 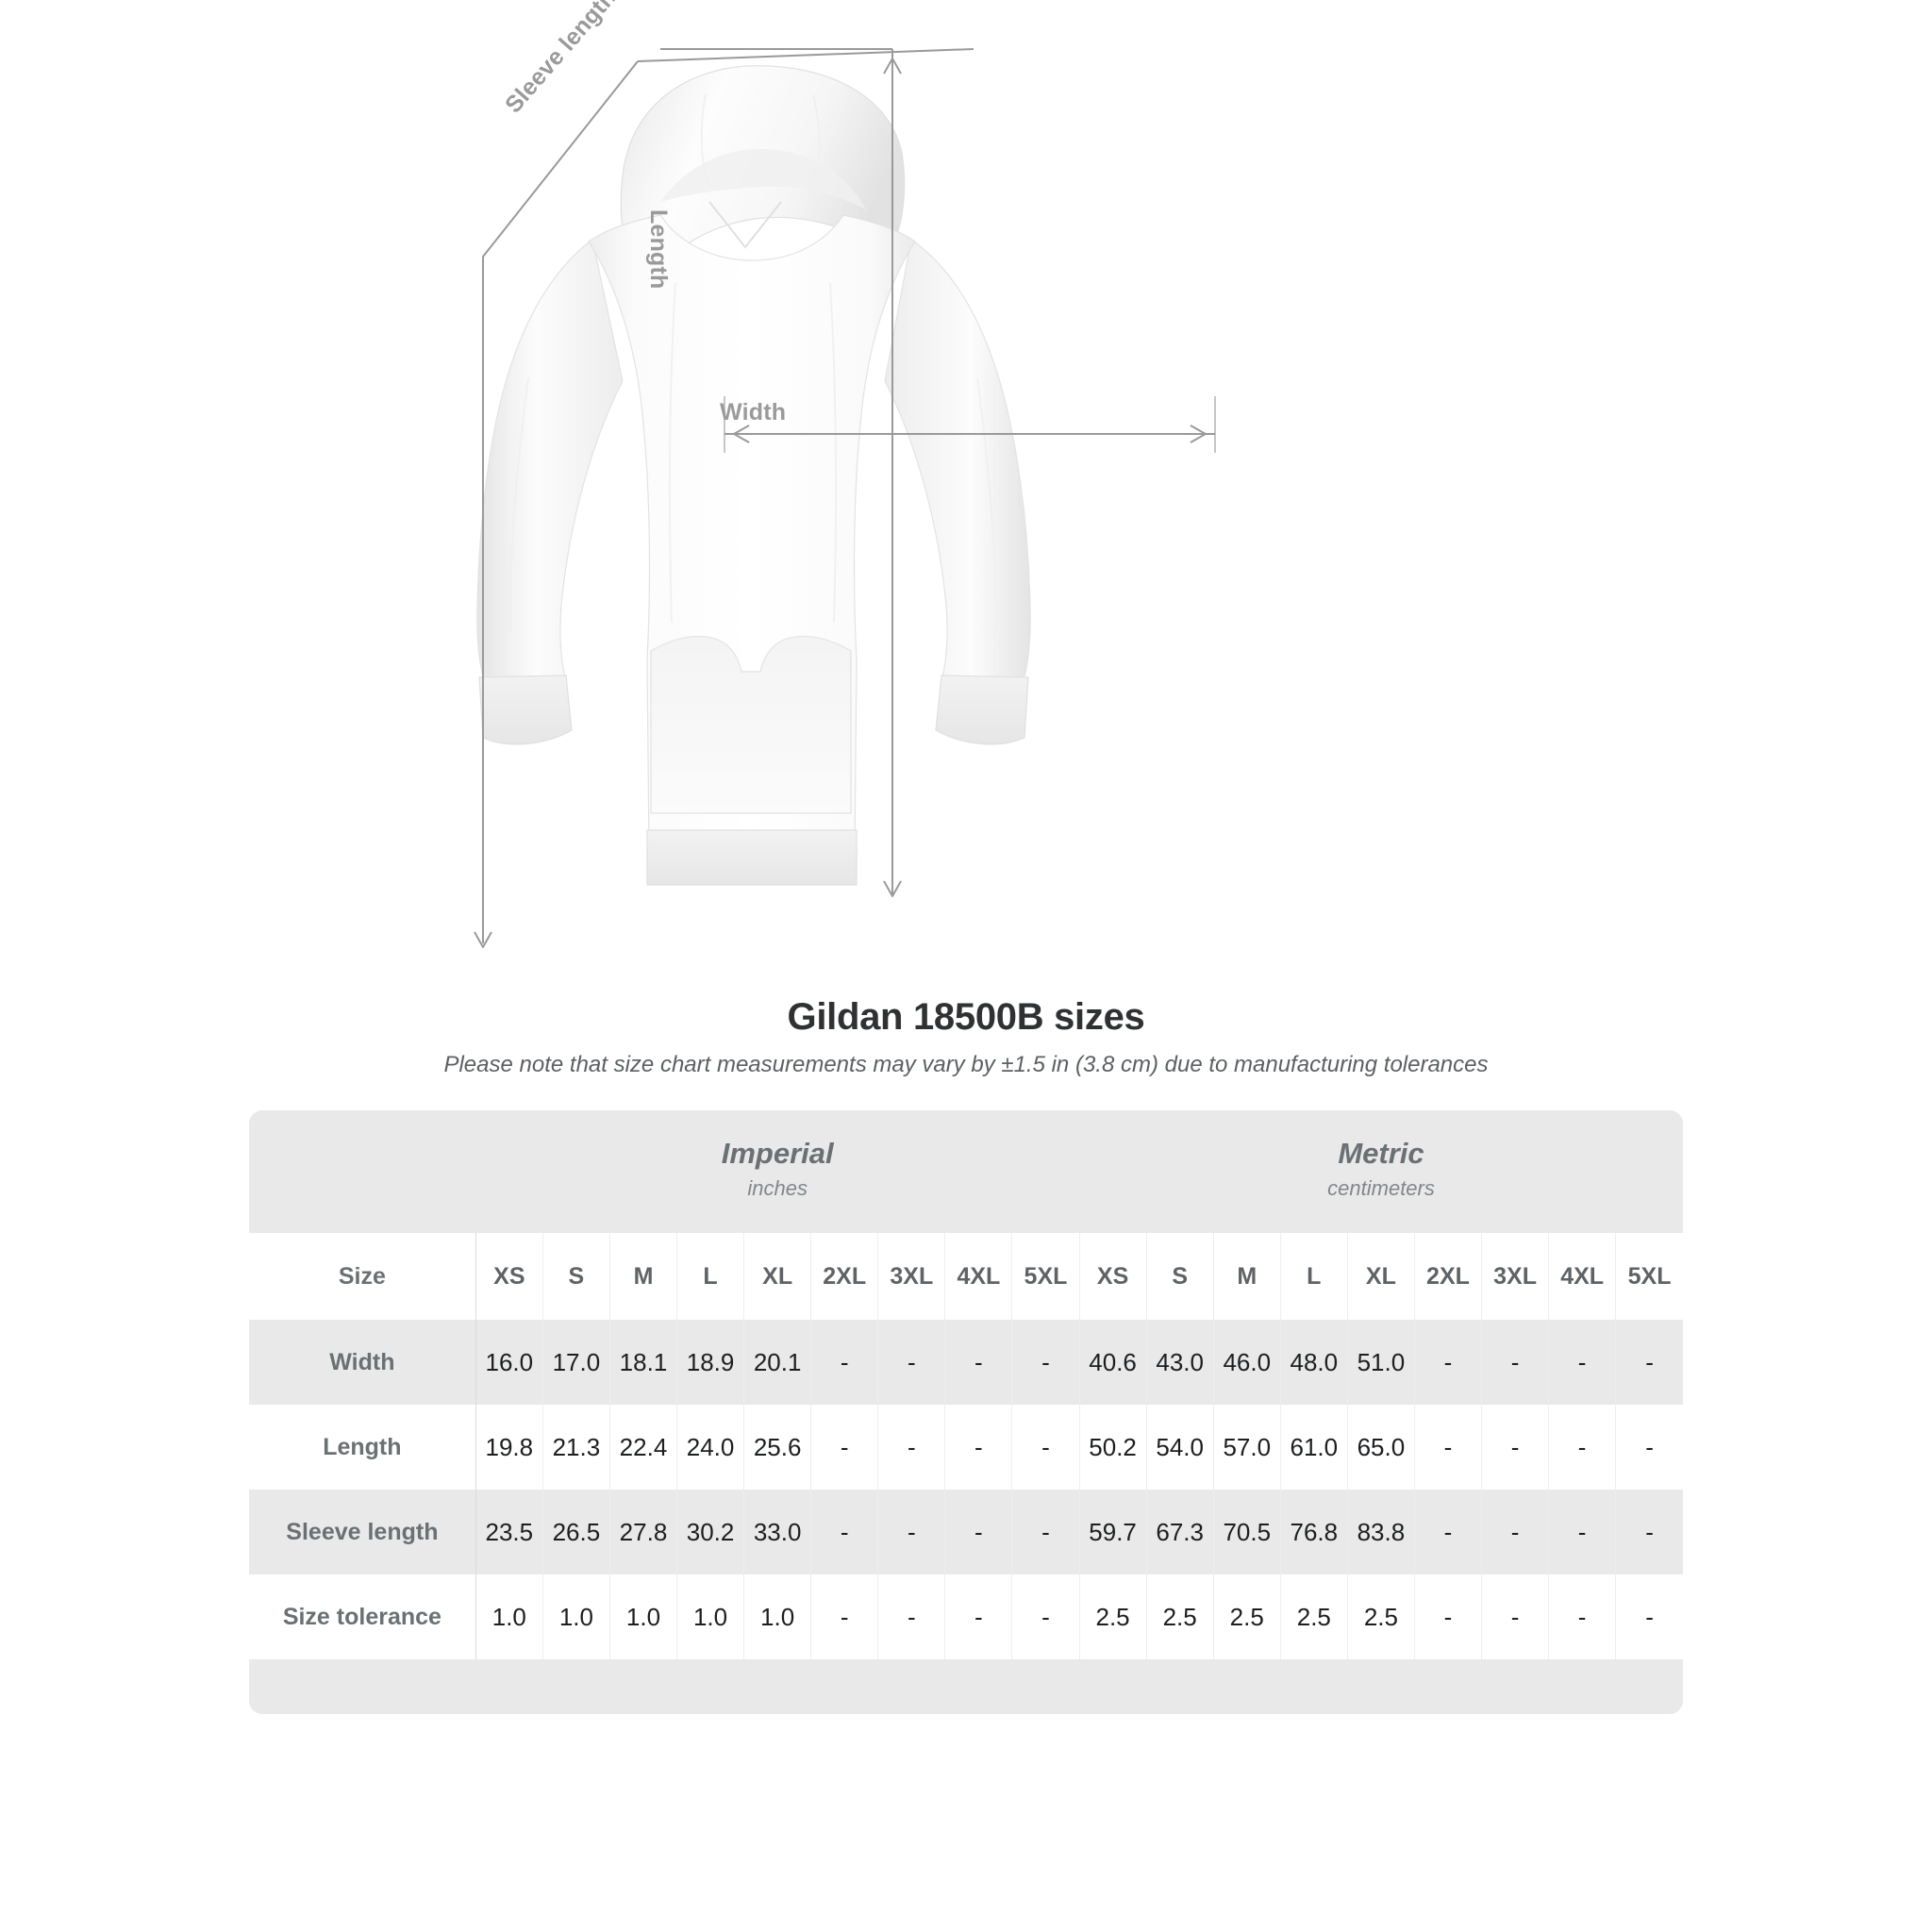 I want to click on cell-metric-5xl: -, so click(x=1649, y=1363).